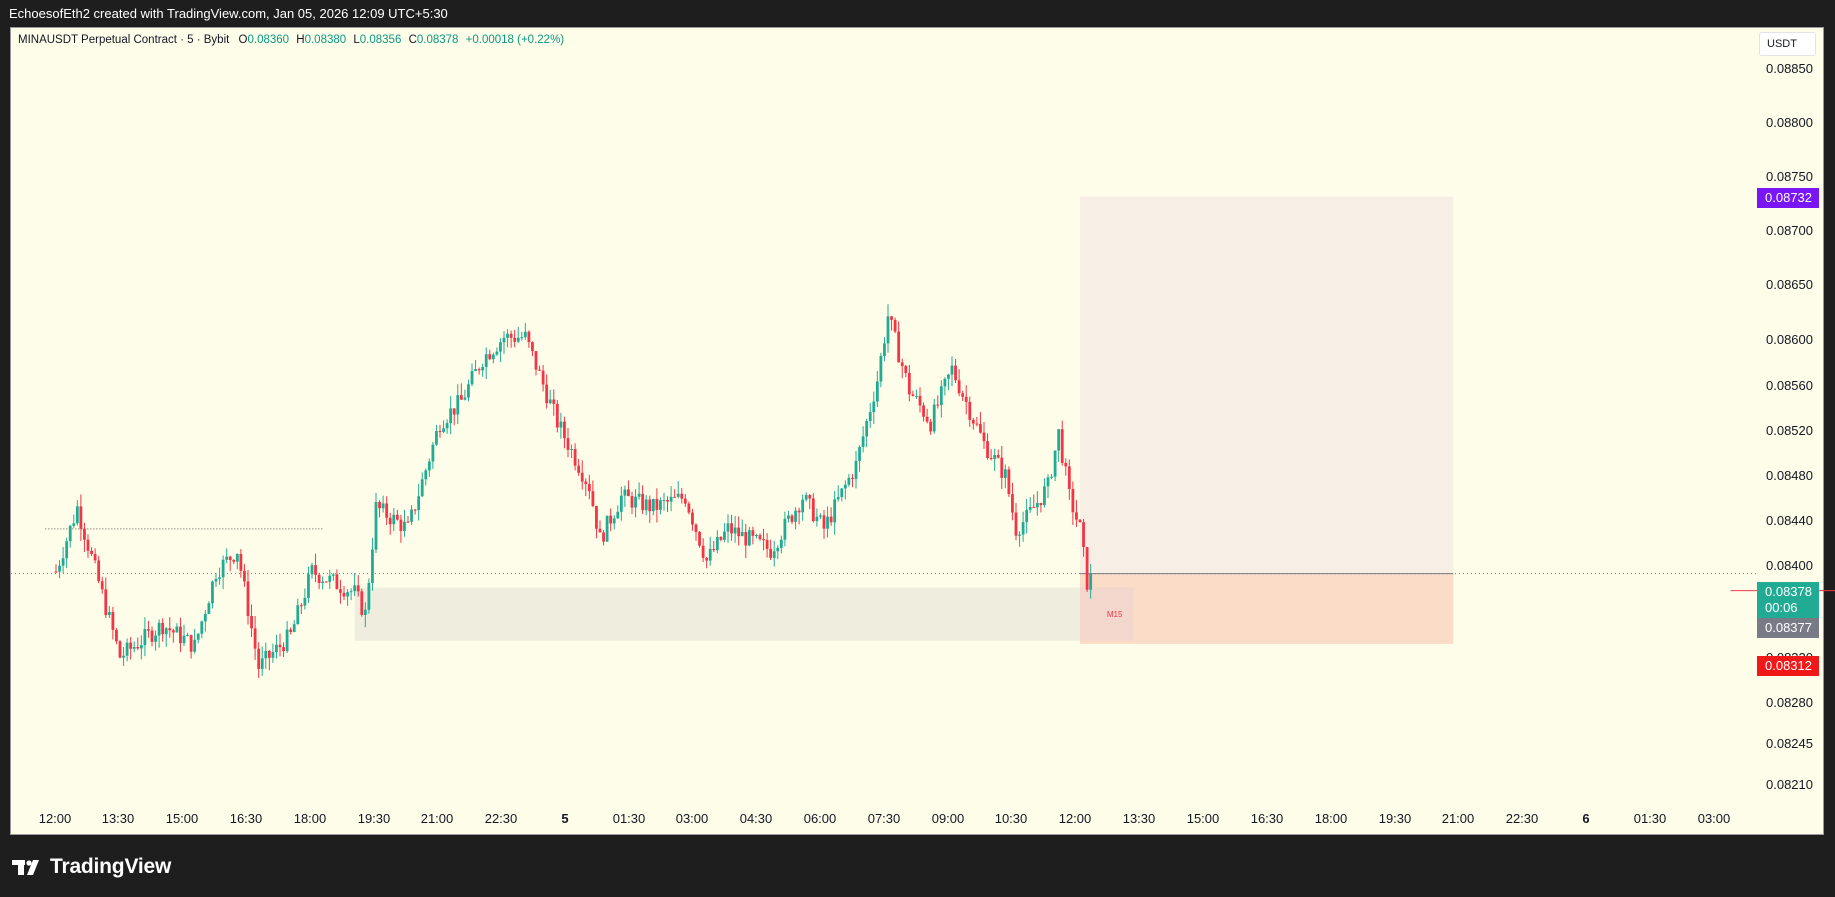 The width and height of the screenshot is (1835, 897). Describe the element at coordinates (1789, 122) in the screenshot. I see `price-tick-label: 0.08800` at that location.